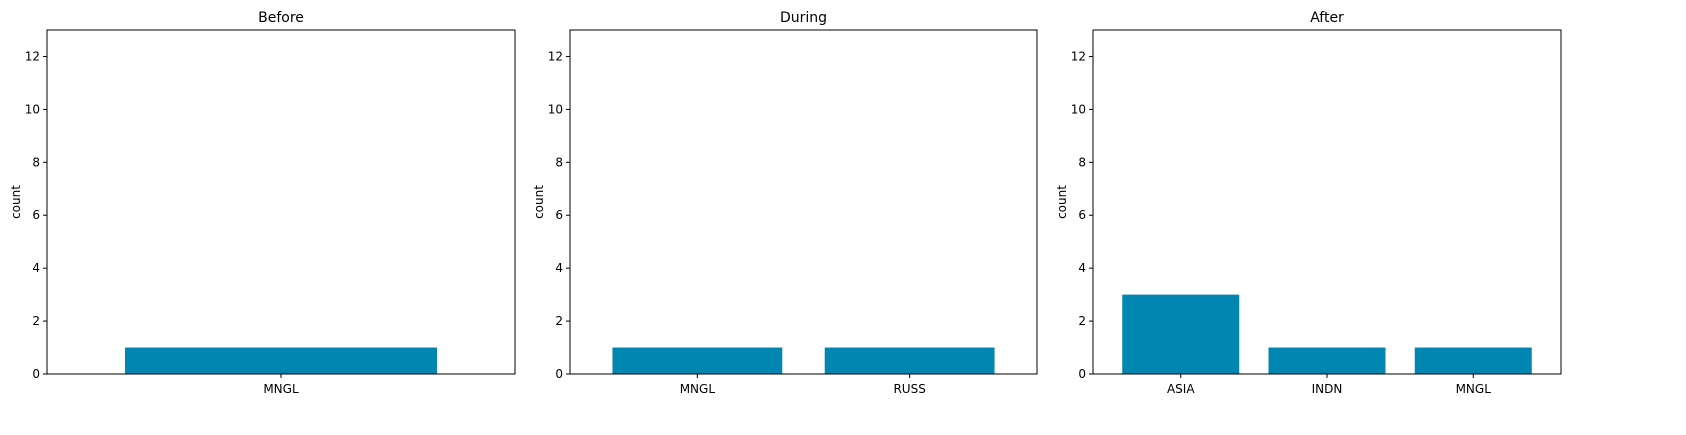 This screenshot has height=435, width=1686. What do you see at coordinates (281, 18) in the screenshot?
I see `chart-title: Before` at bounding box center [281, 18].